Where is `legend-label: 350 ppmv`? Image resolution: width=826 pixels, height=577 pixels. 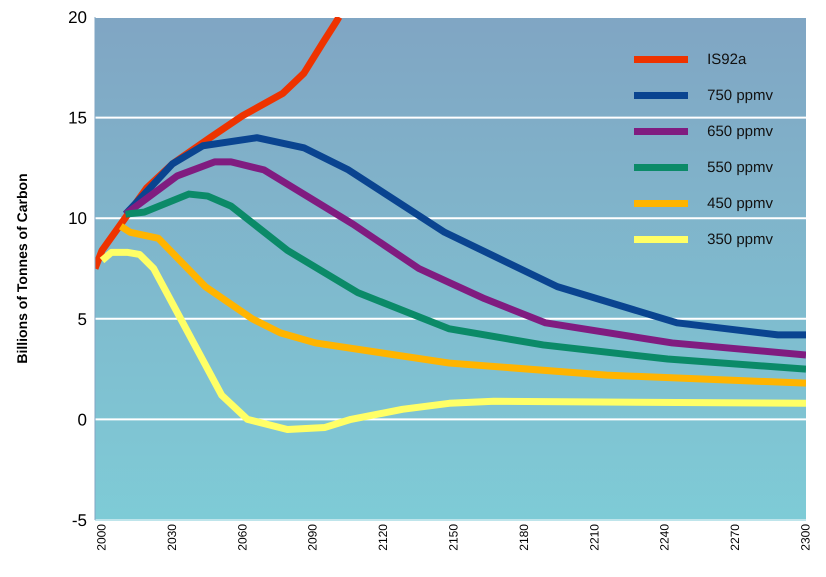 legend-label: 350 ppmv is located at coordinates (740, 239).